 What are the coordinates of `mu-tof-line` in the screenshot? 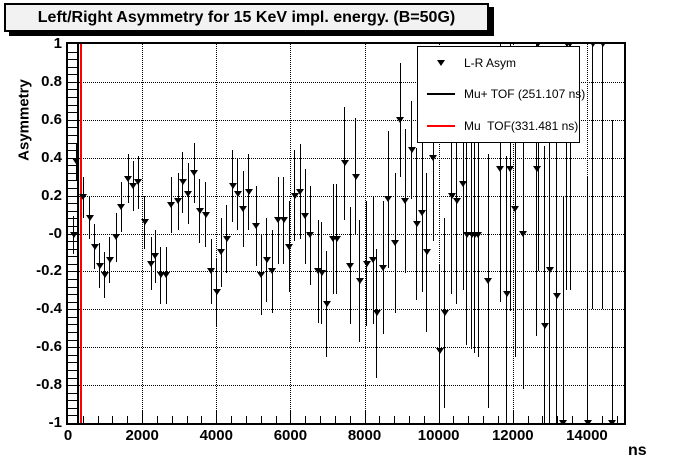 It's located at (81, 233).